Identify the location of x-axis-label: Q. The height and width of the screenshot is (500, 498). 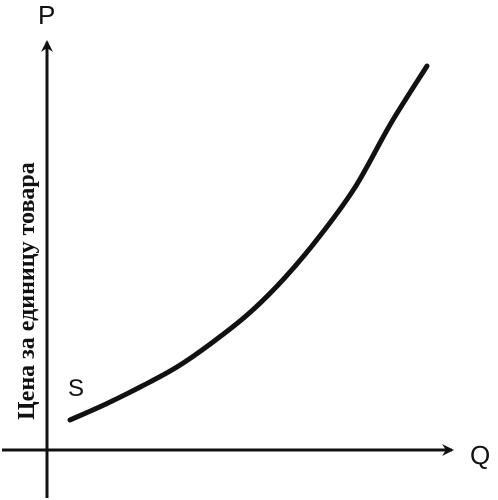
(480, 455).